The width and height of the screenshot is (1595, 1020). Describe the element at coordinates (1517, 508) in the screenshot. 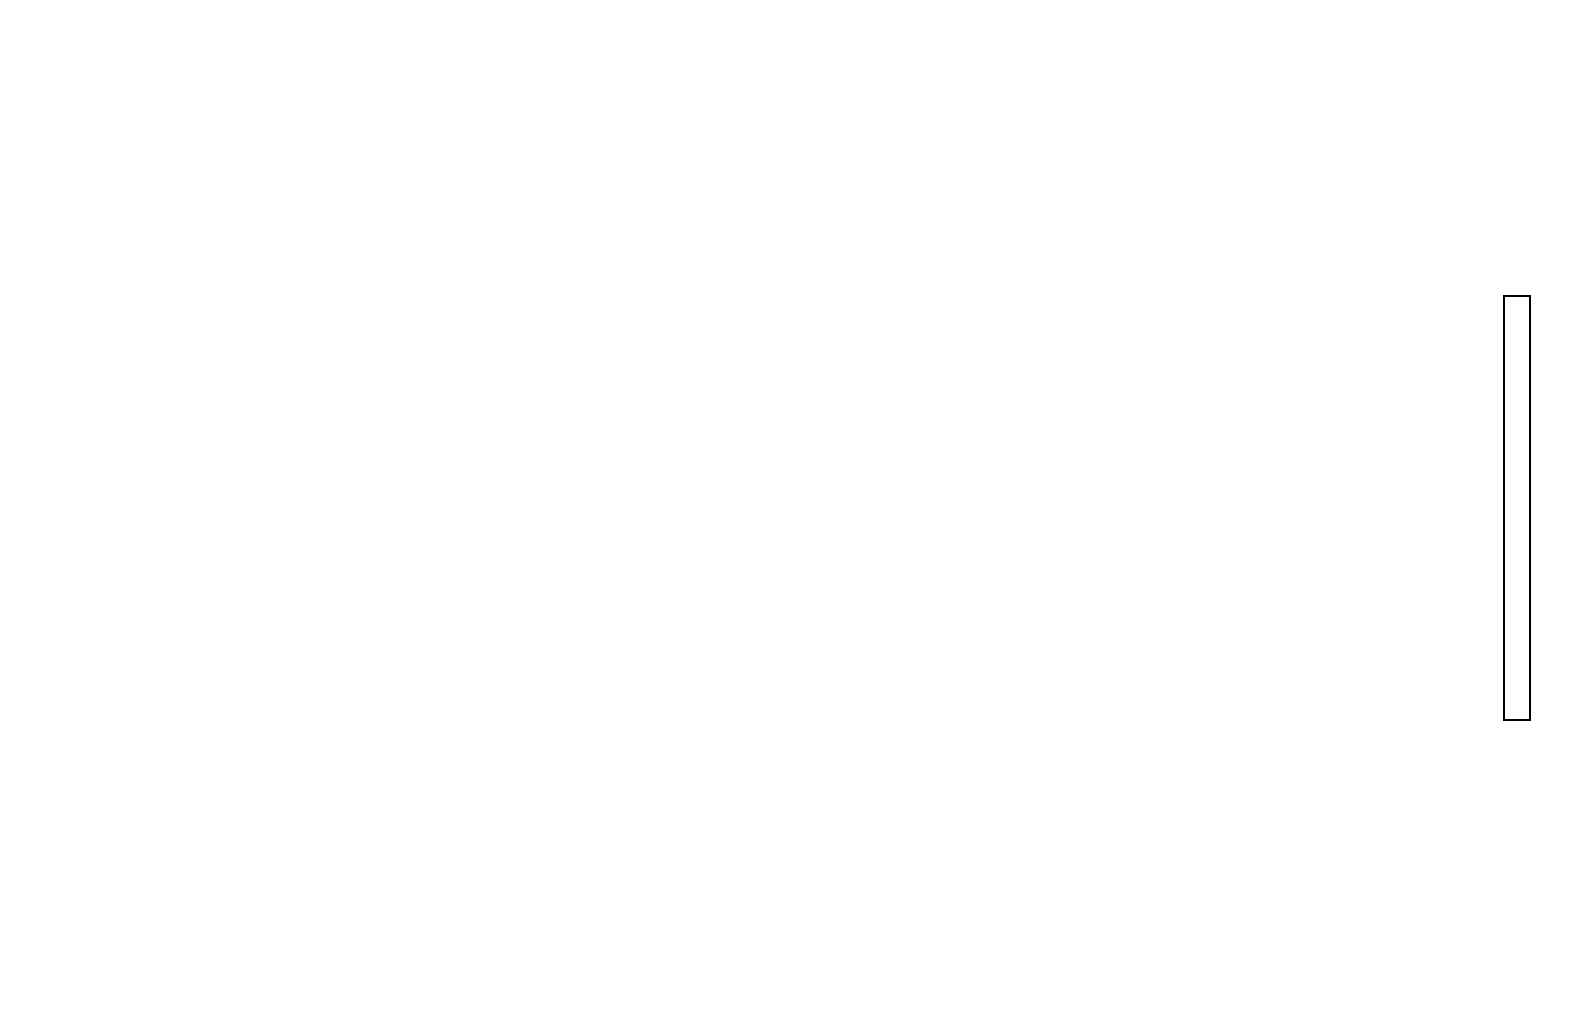

I see `colorbar` at that location.